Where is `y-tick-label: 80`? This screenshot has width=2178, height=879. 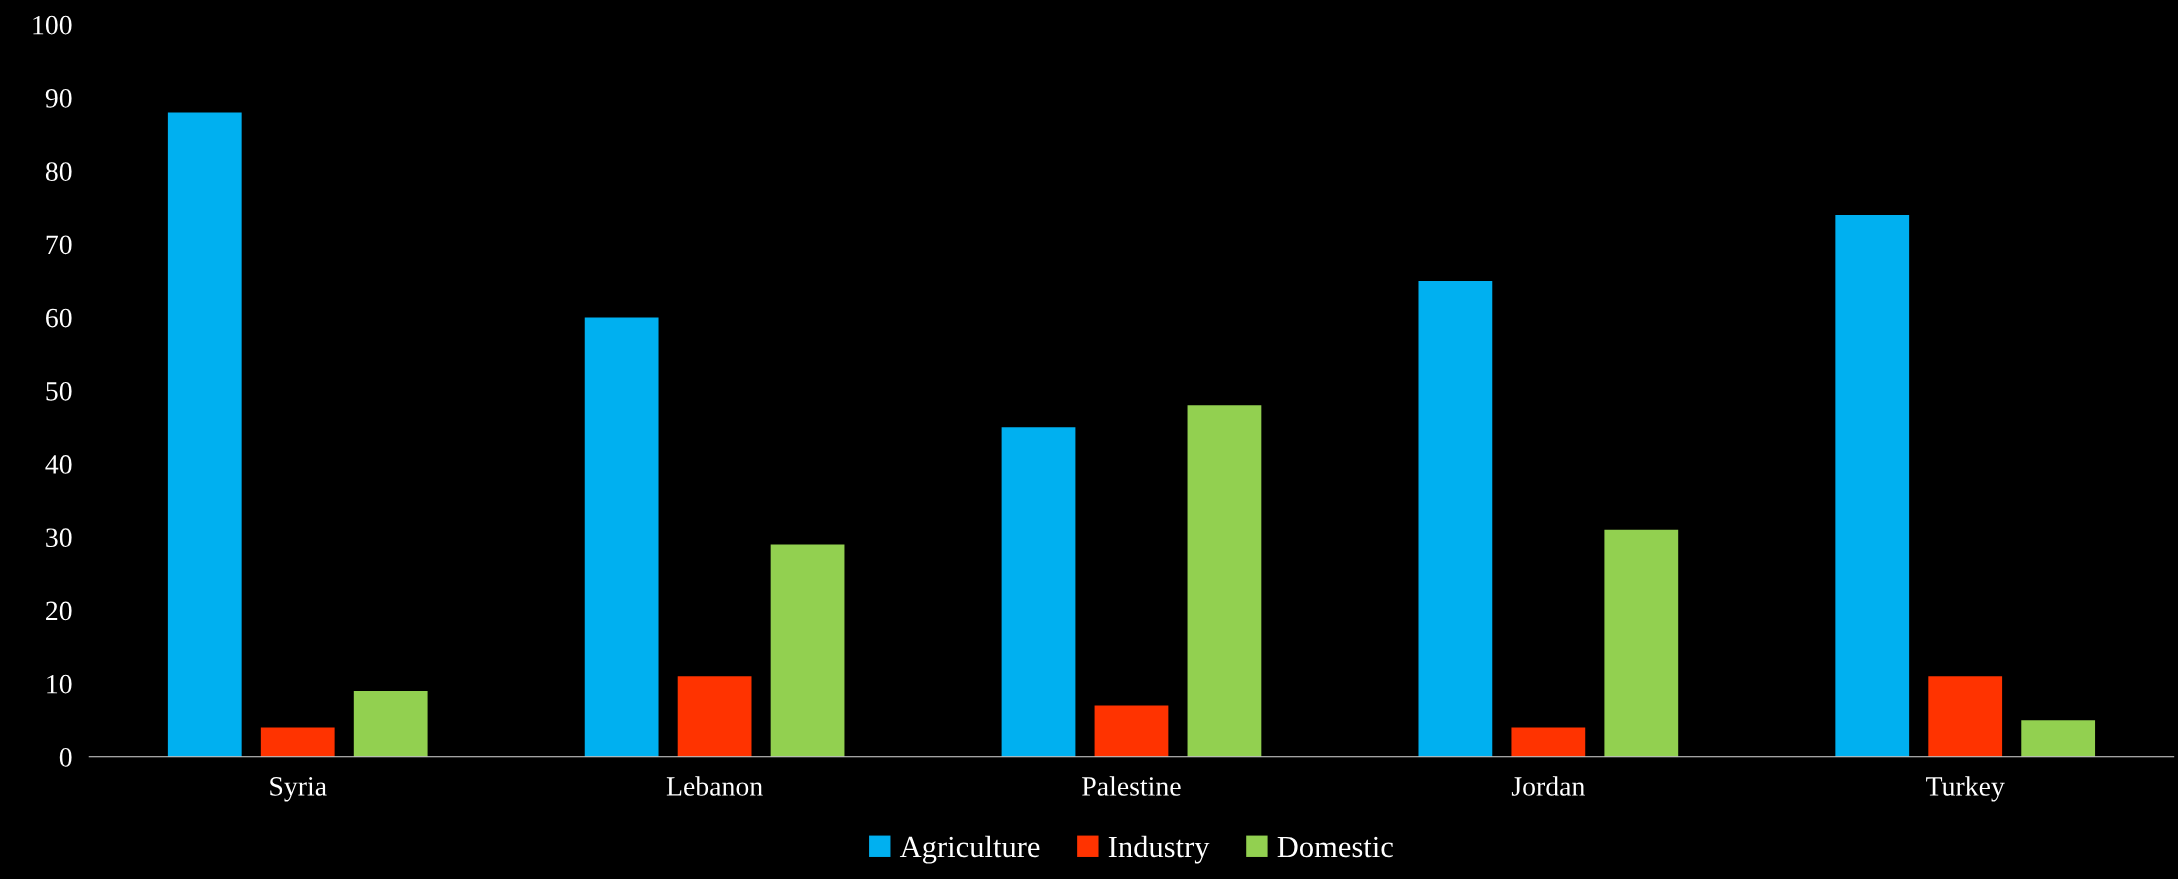
y-tick-label: 80 is located at coordinates (58, 171).